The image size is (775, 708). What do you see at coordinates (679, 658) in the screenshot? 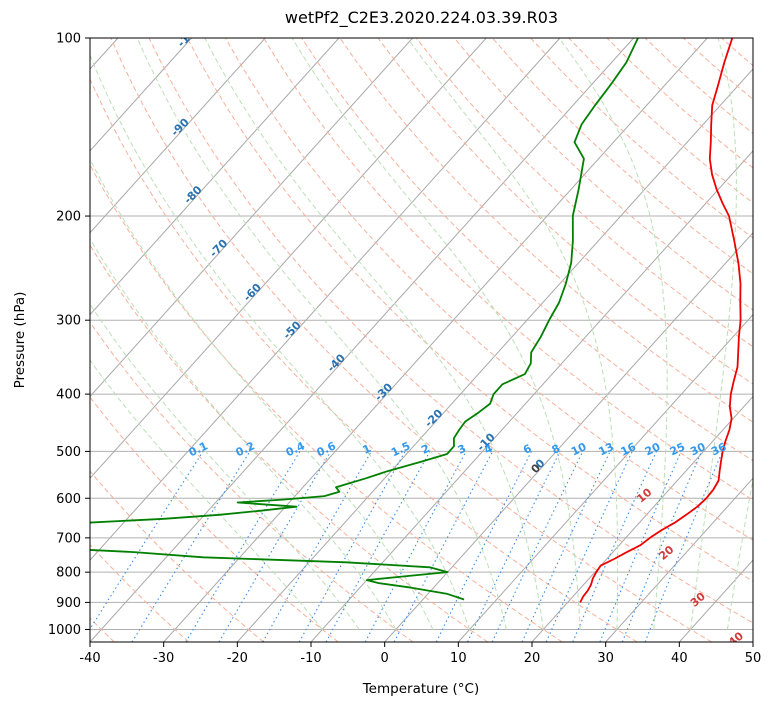
I see `x-tick-label: 40` at bounding box center [679, 658].